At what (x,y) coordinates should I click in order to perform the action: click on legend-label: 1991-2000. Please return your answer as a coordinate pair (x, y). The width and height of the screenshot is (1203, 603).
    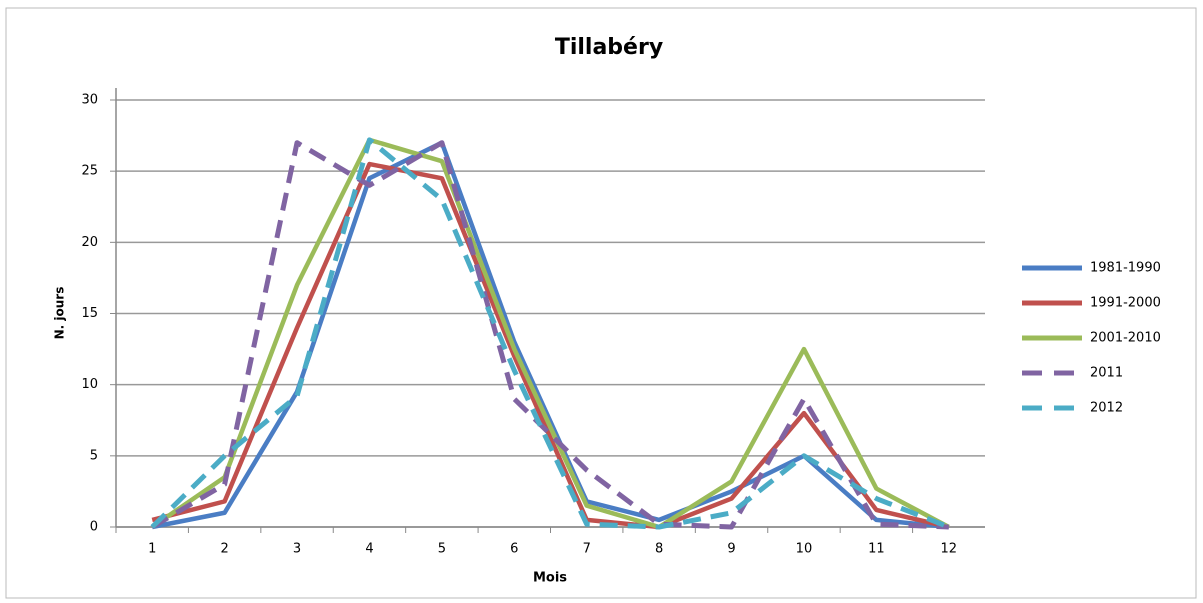
    Looking at the image, I should click on (1125, 303).